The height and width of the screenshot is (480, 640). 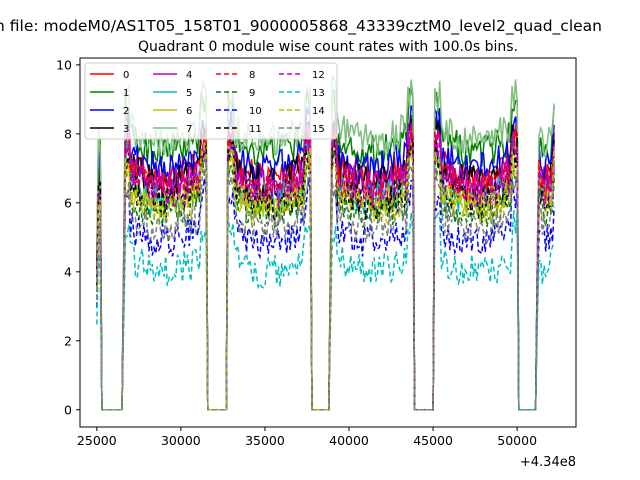 What do you see at coordinates (126, 93) in the screenshot?
I see `legend-label-1: 1` at bounding box center [126, 93].